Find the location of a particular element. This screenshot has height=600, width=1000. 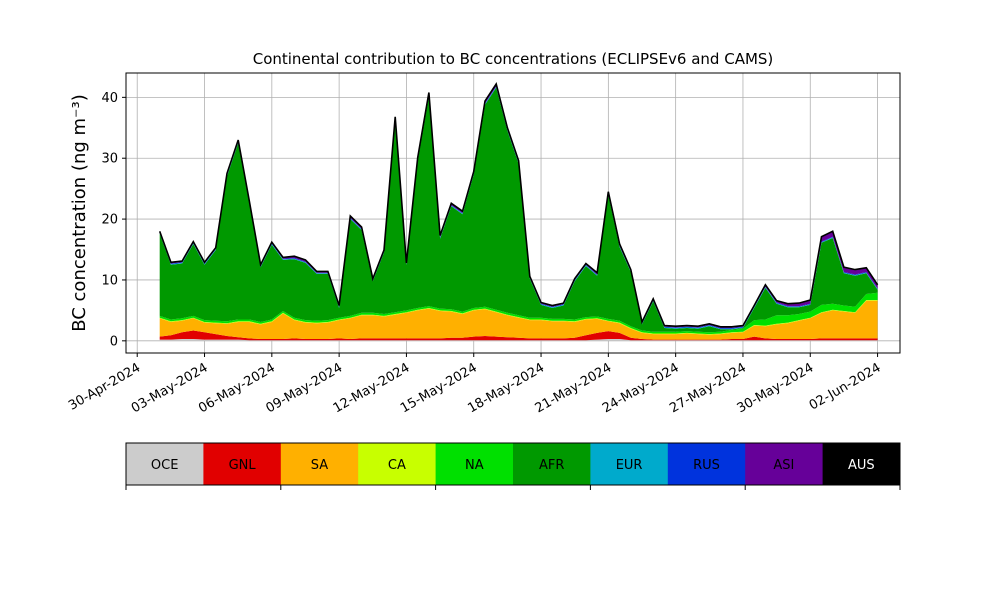

colorbar-swatch-sa is located at coordinates (319, 464).